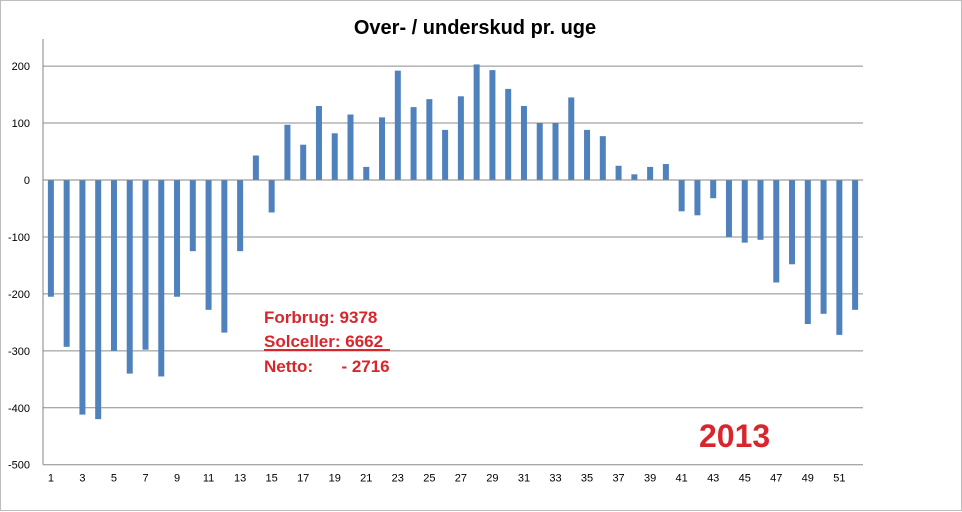 The width and height of the screenshot is (962, 512). I want to click on x-tick-label: 29, so click(492, 479).